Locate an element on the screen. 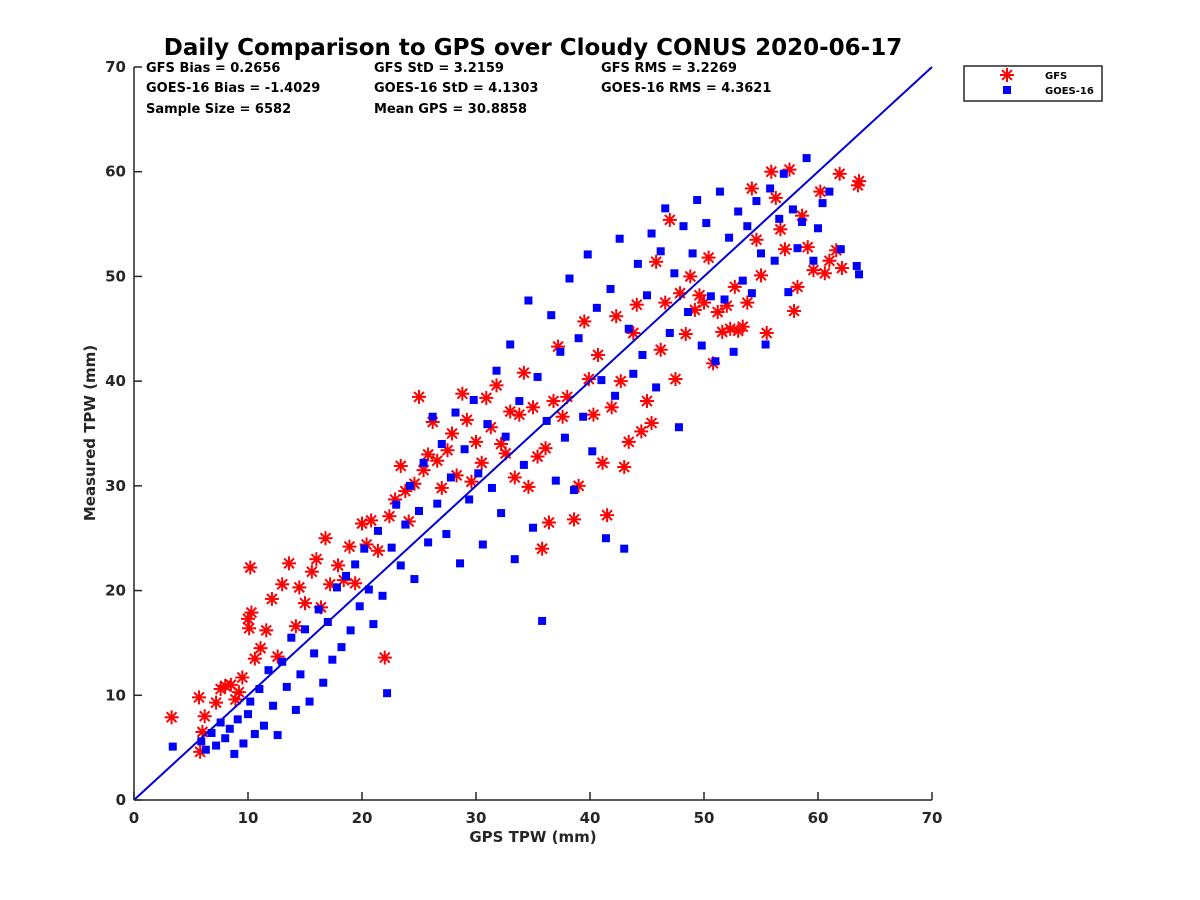 The width and height of the screenshot is (1200, 900). x-tick-label: 50 is located at coordinates (704, 818).